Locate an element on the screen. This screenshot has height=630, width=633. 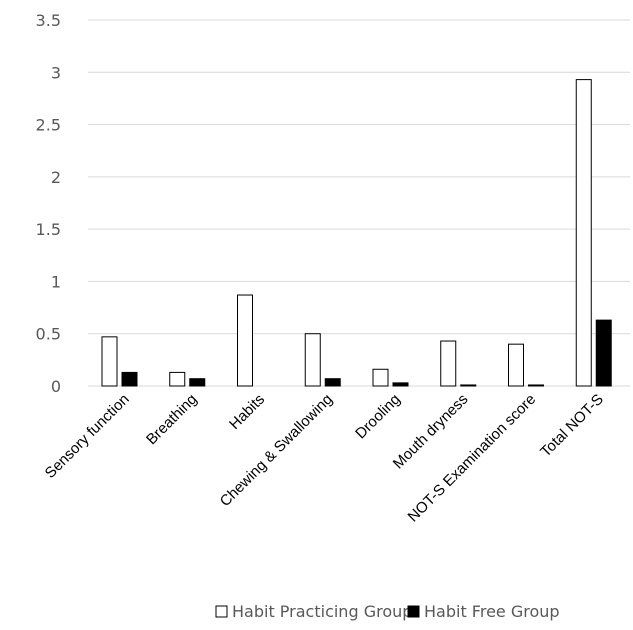
bar-habit-free-group-breathing is located at coordinates (197, 382).